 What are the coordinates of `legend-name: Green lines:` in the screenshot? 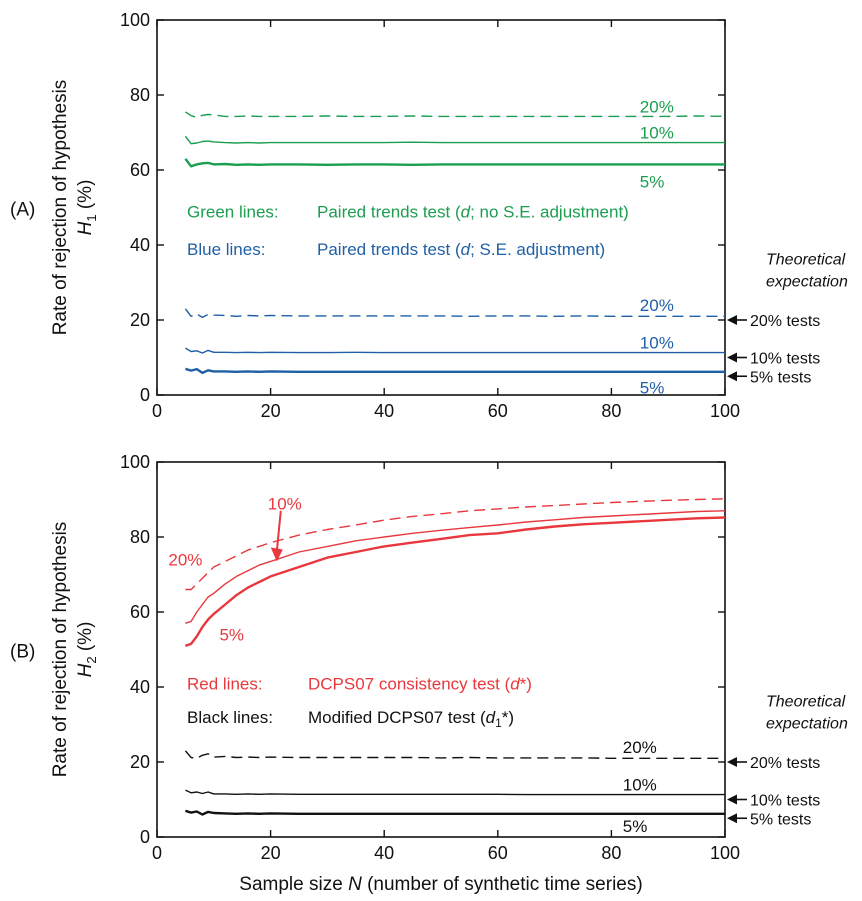 It's located at (233, 211).